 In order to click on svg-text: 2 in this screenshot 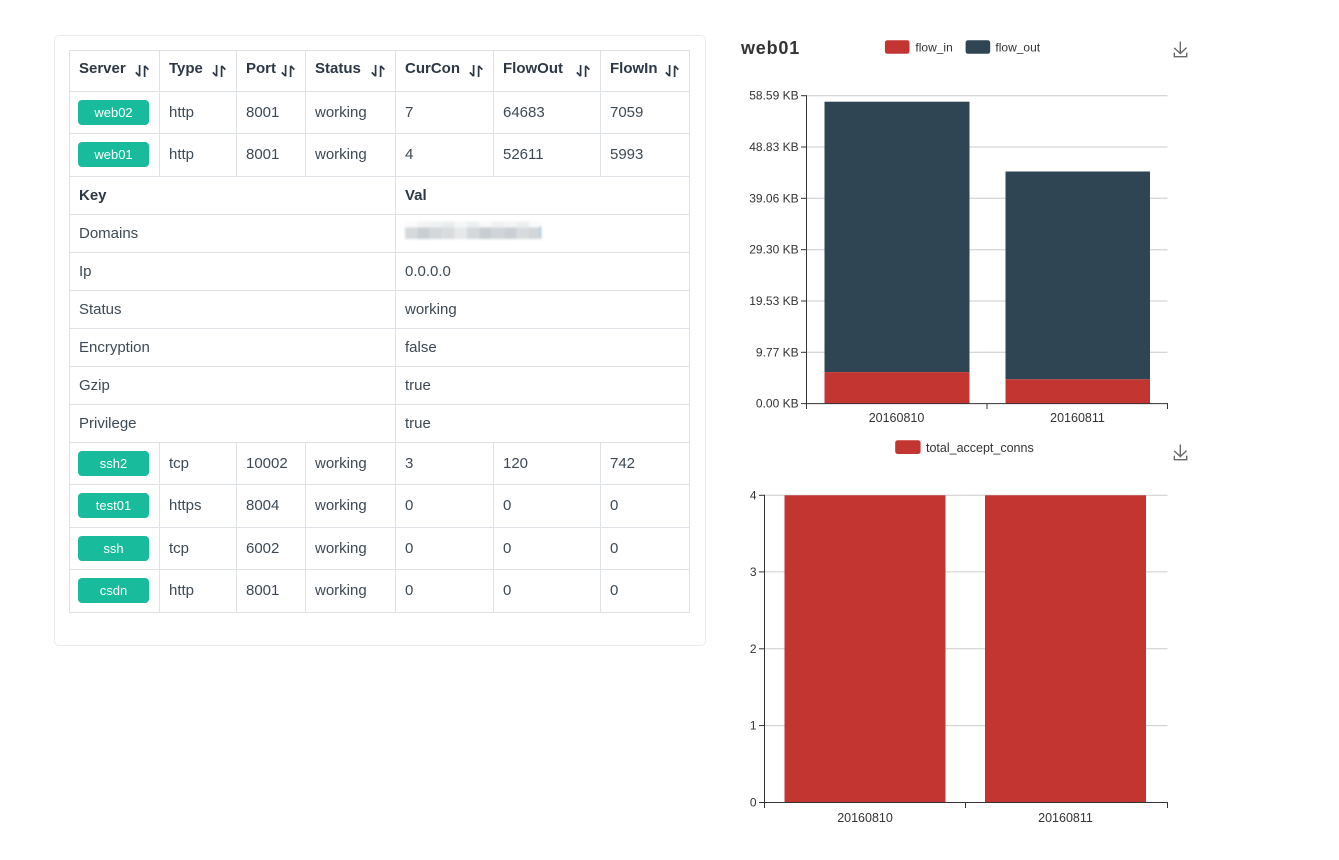, I will do `click(753, 649)`.